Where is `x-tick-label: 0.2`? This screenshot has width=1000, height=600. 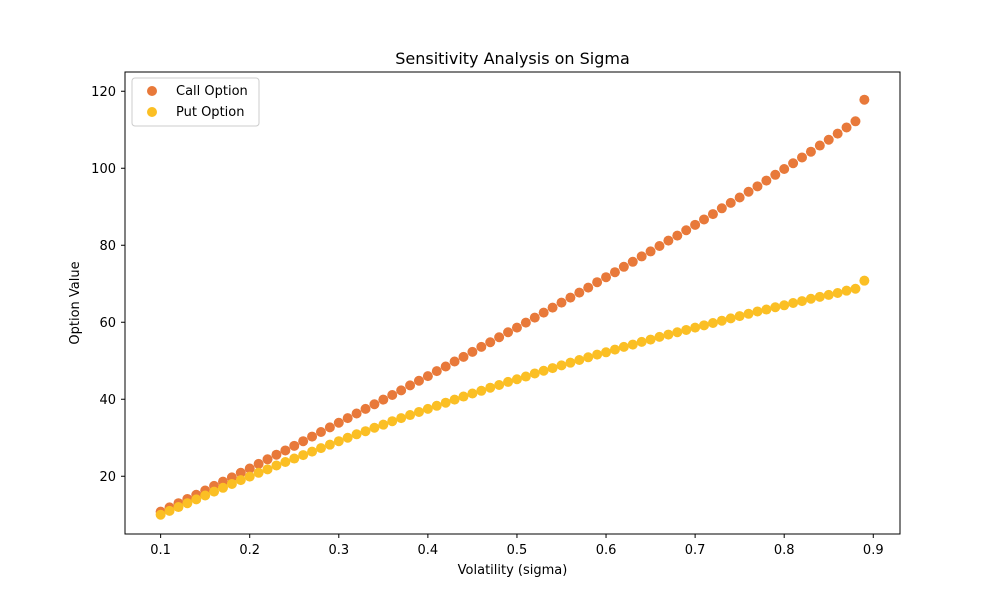 x-tick-label: 0.2 is located at coordinates (249, 550).